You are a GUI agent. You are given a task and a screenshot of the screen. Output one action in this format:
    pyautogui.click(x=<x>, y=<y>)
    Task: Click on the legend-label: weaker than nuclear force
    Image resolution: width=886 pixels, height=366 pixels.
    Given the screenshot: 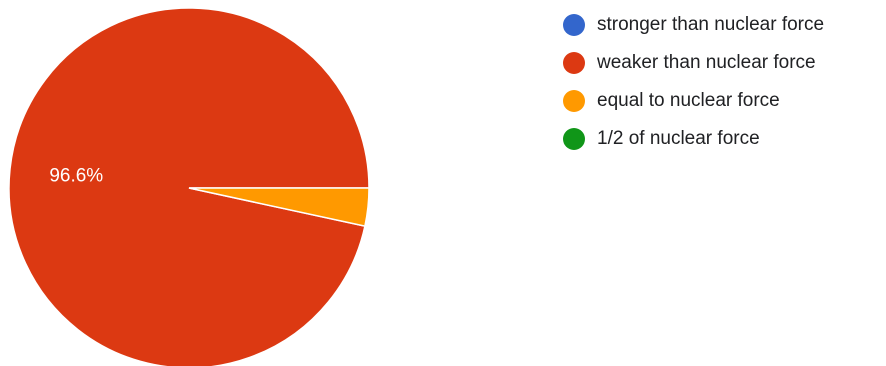 What is the action you would take?
    pyautogui.click(x=706, y=62)
    